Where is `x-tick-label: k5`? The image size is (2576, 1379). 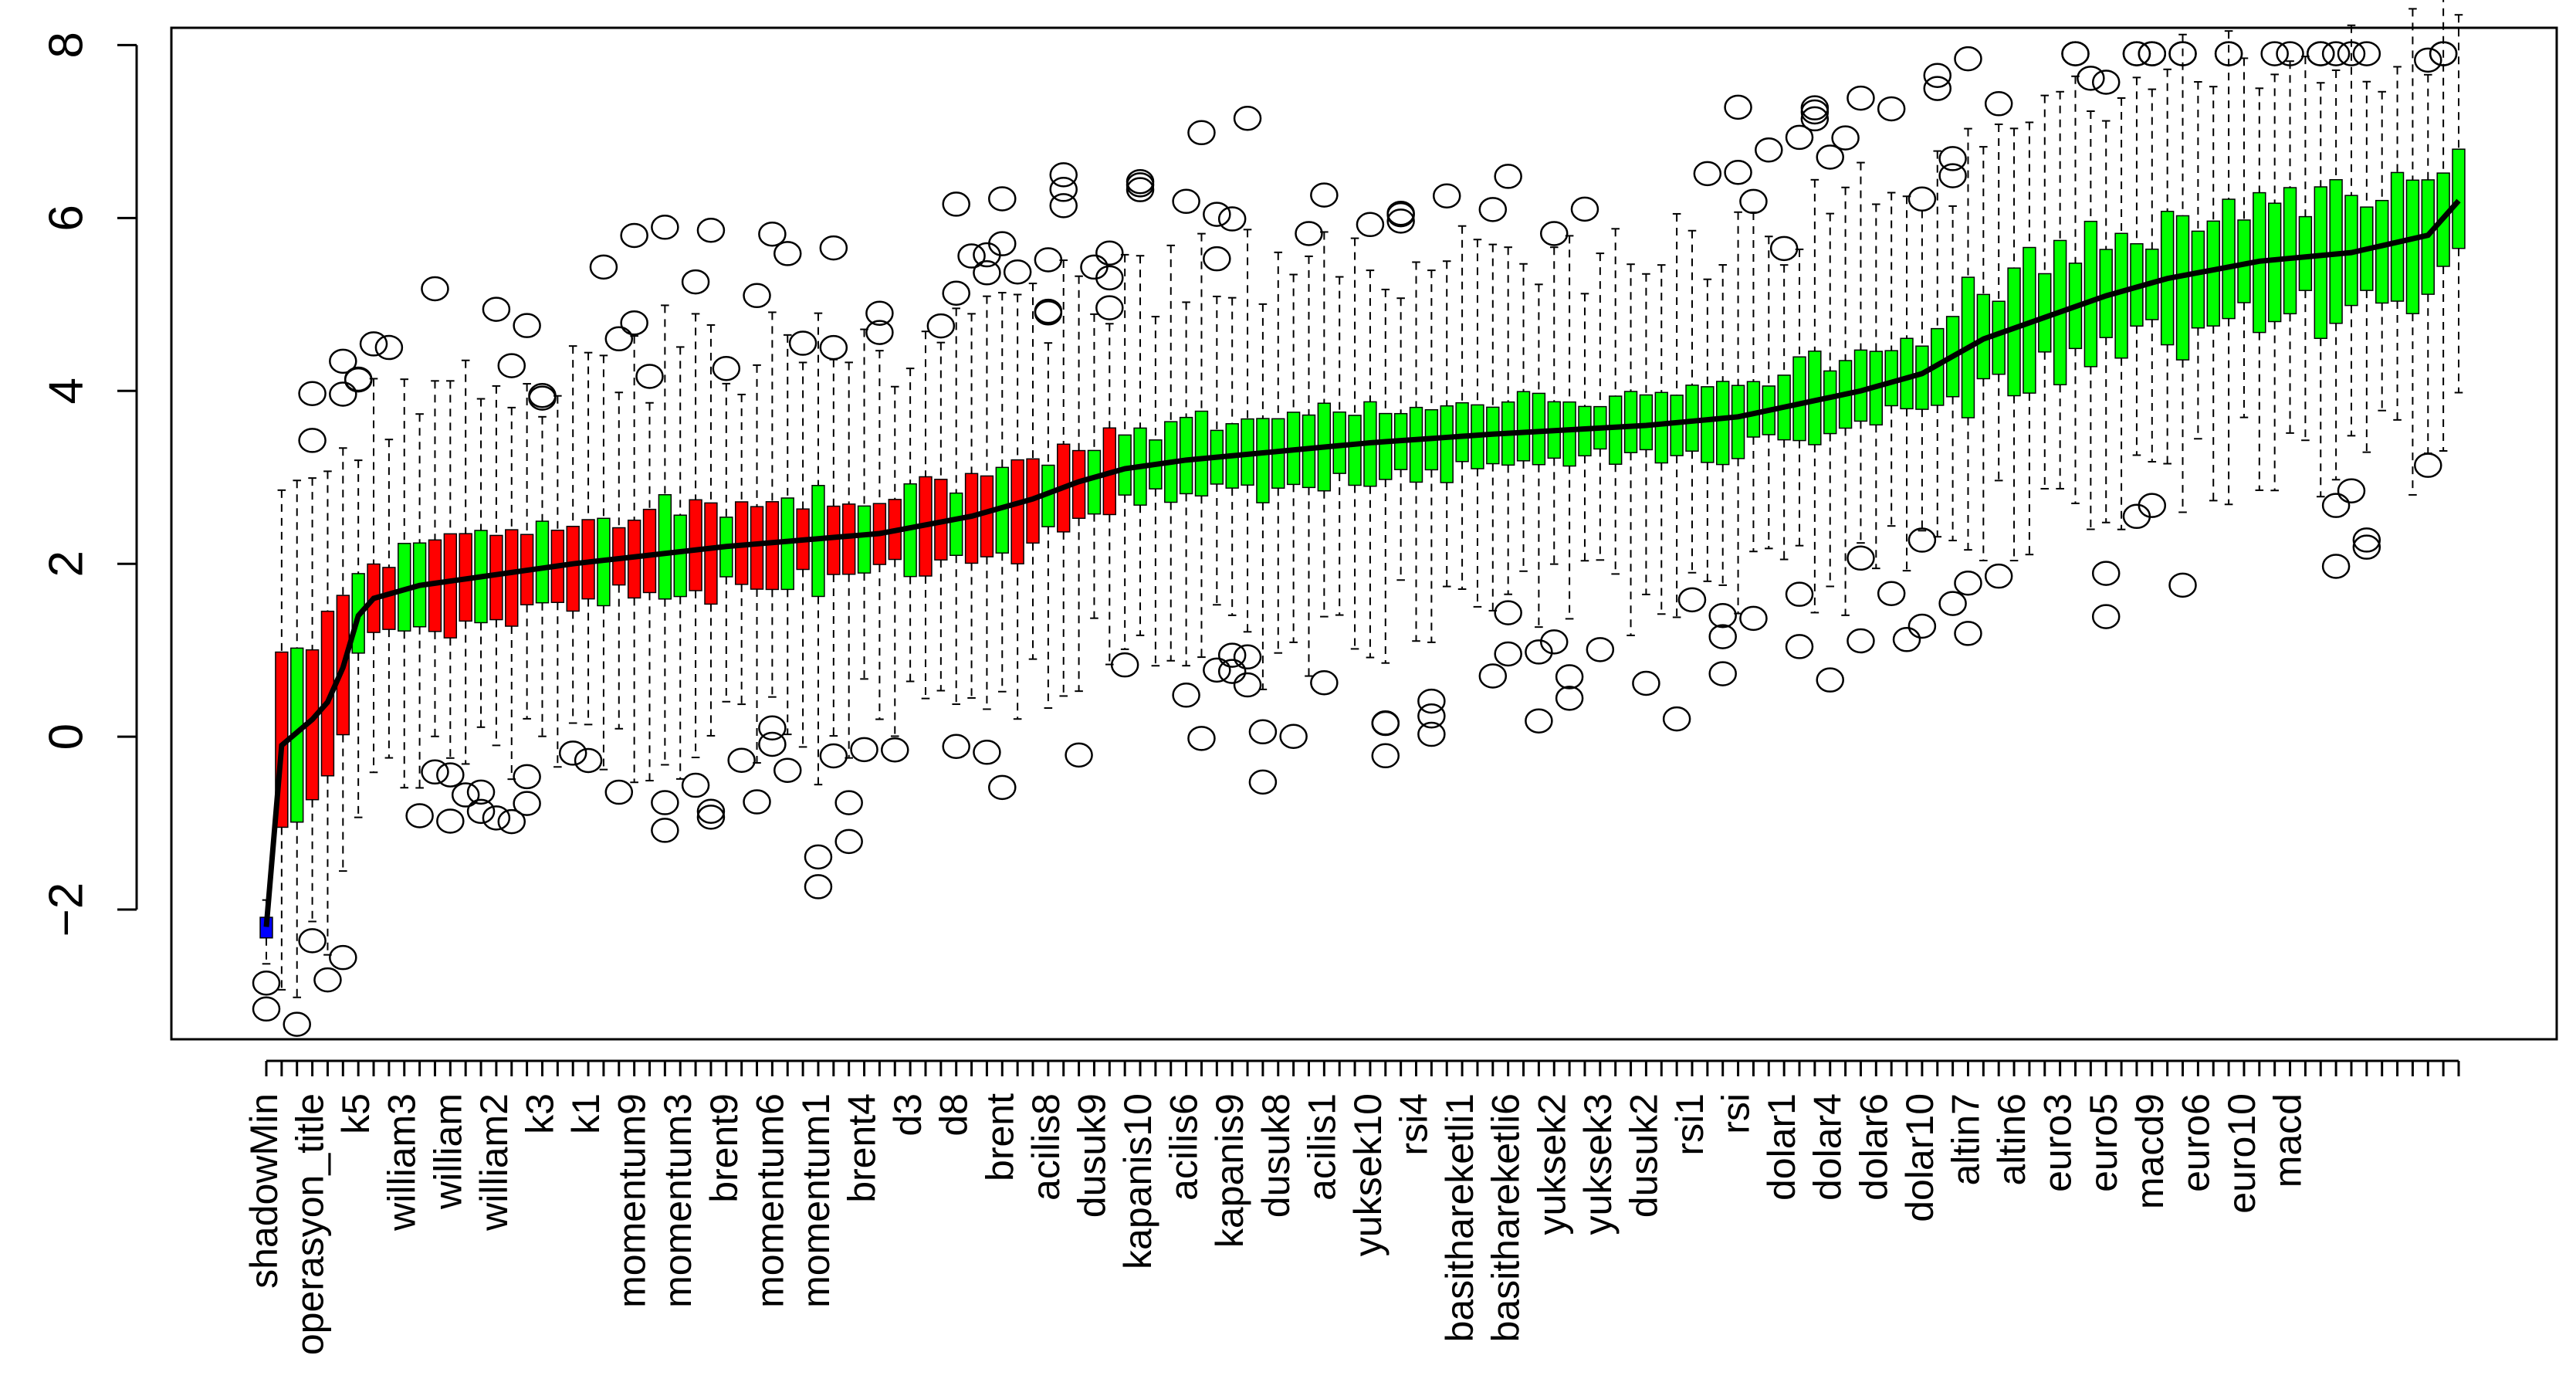 x-tick-label: k5 is located at coordinates (355, 1113).